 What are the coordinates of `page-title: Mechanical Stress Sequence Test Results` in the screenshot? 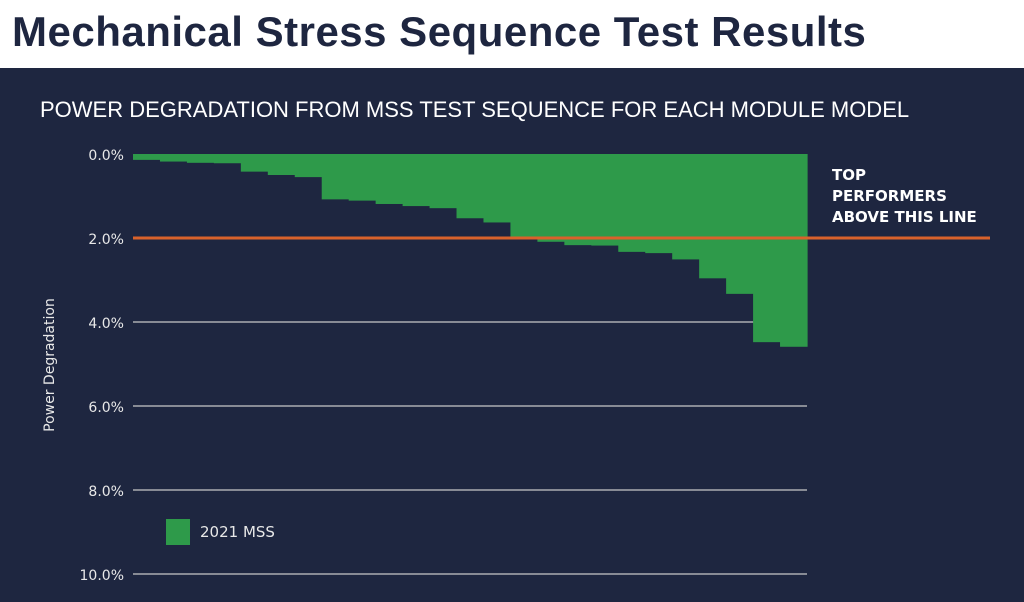 It's located at (439, 31).